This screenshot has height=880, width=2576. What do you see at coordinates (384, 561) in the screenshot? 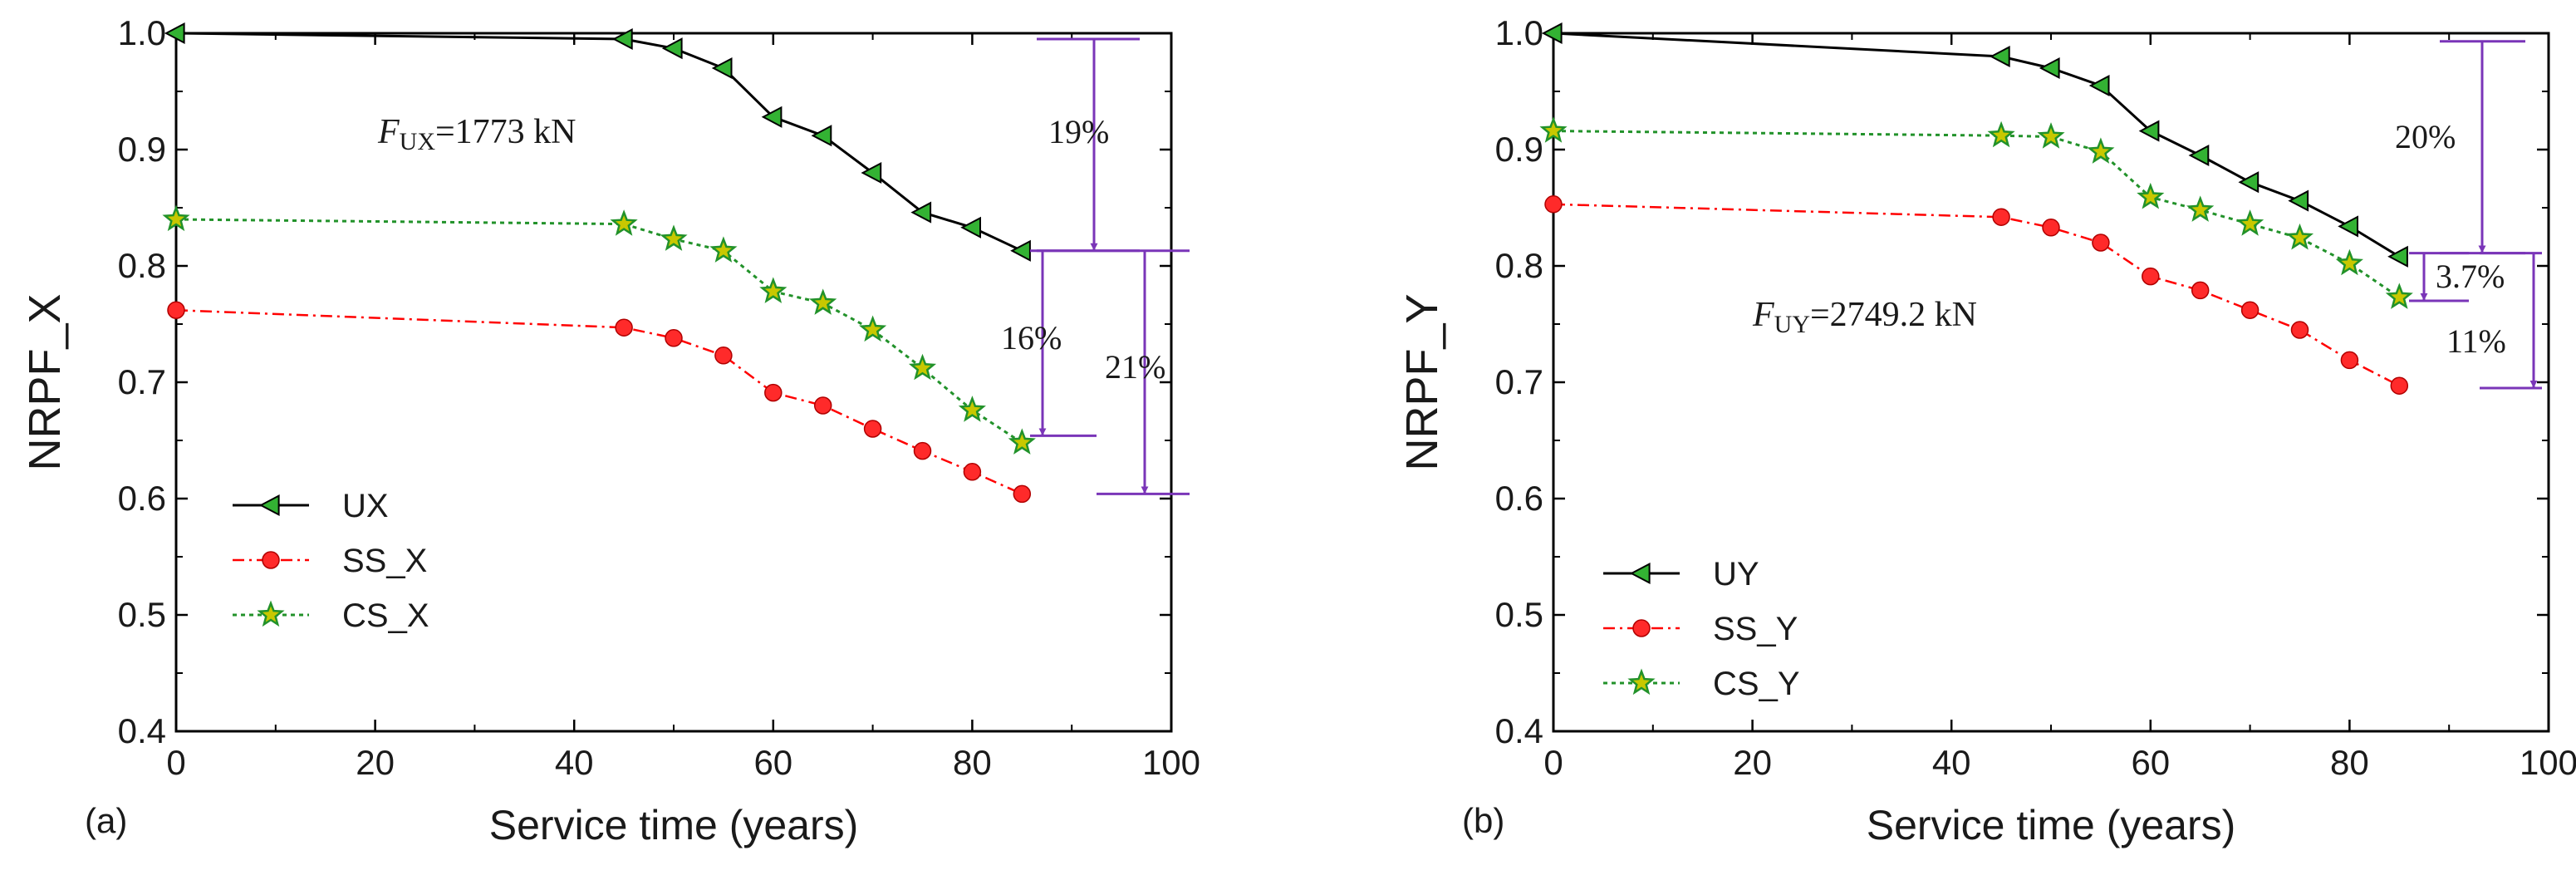
I see `legend-label: SS_X` at bounding box center [384, 561].